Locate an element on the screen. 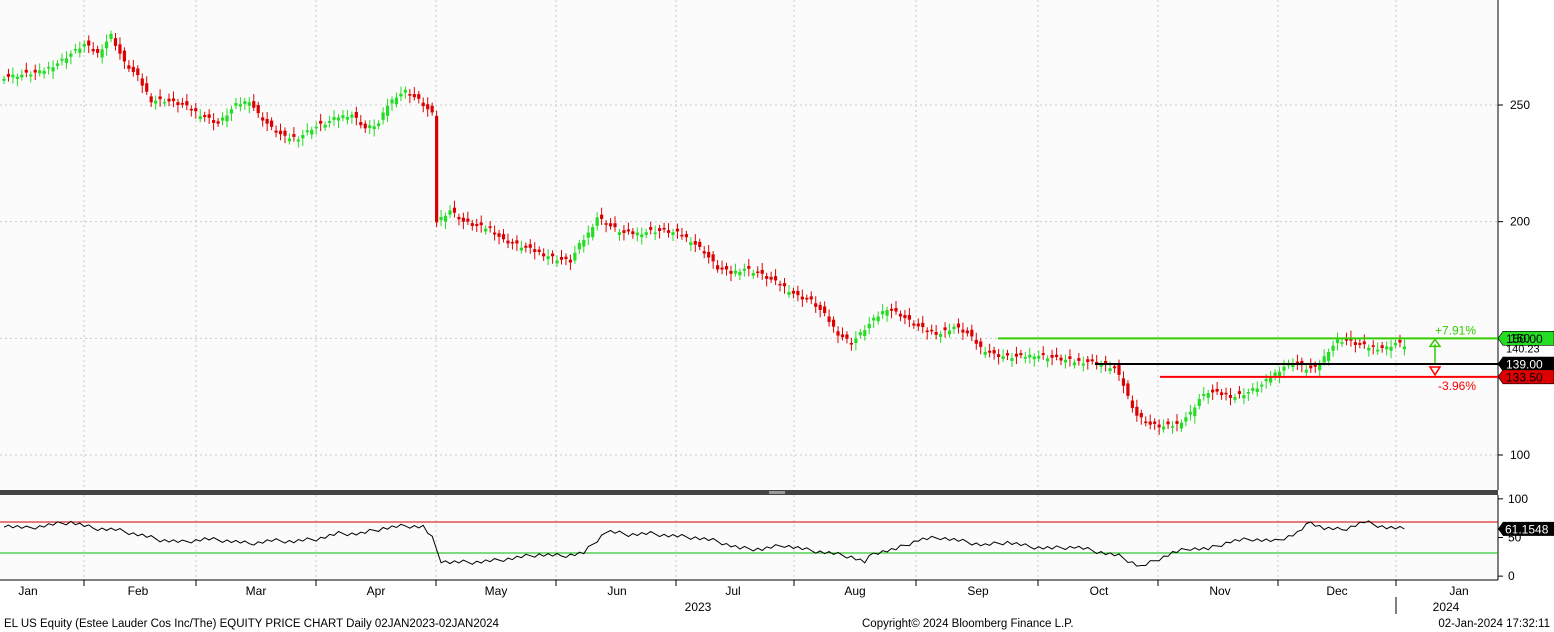 This screenshot has height=632, width=1554. up-arrow-icon is located at coordinates (1435, 343).